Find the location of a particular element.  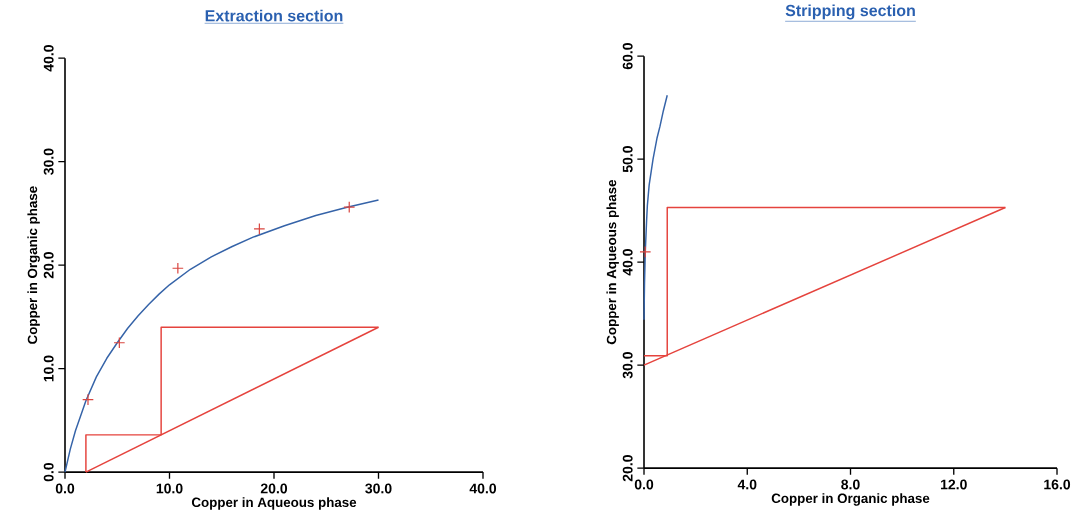

x-axis-title: Copper in Aqueous phase is located at coordinates (274, 503).